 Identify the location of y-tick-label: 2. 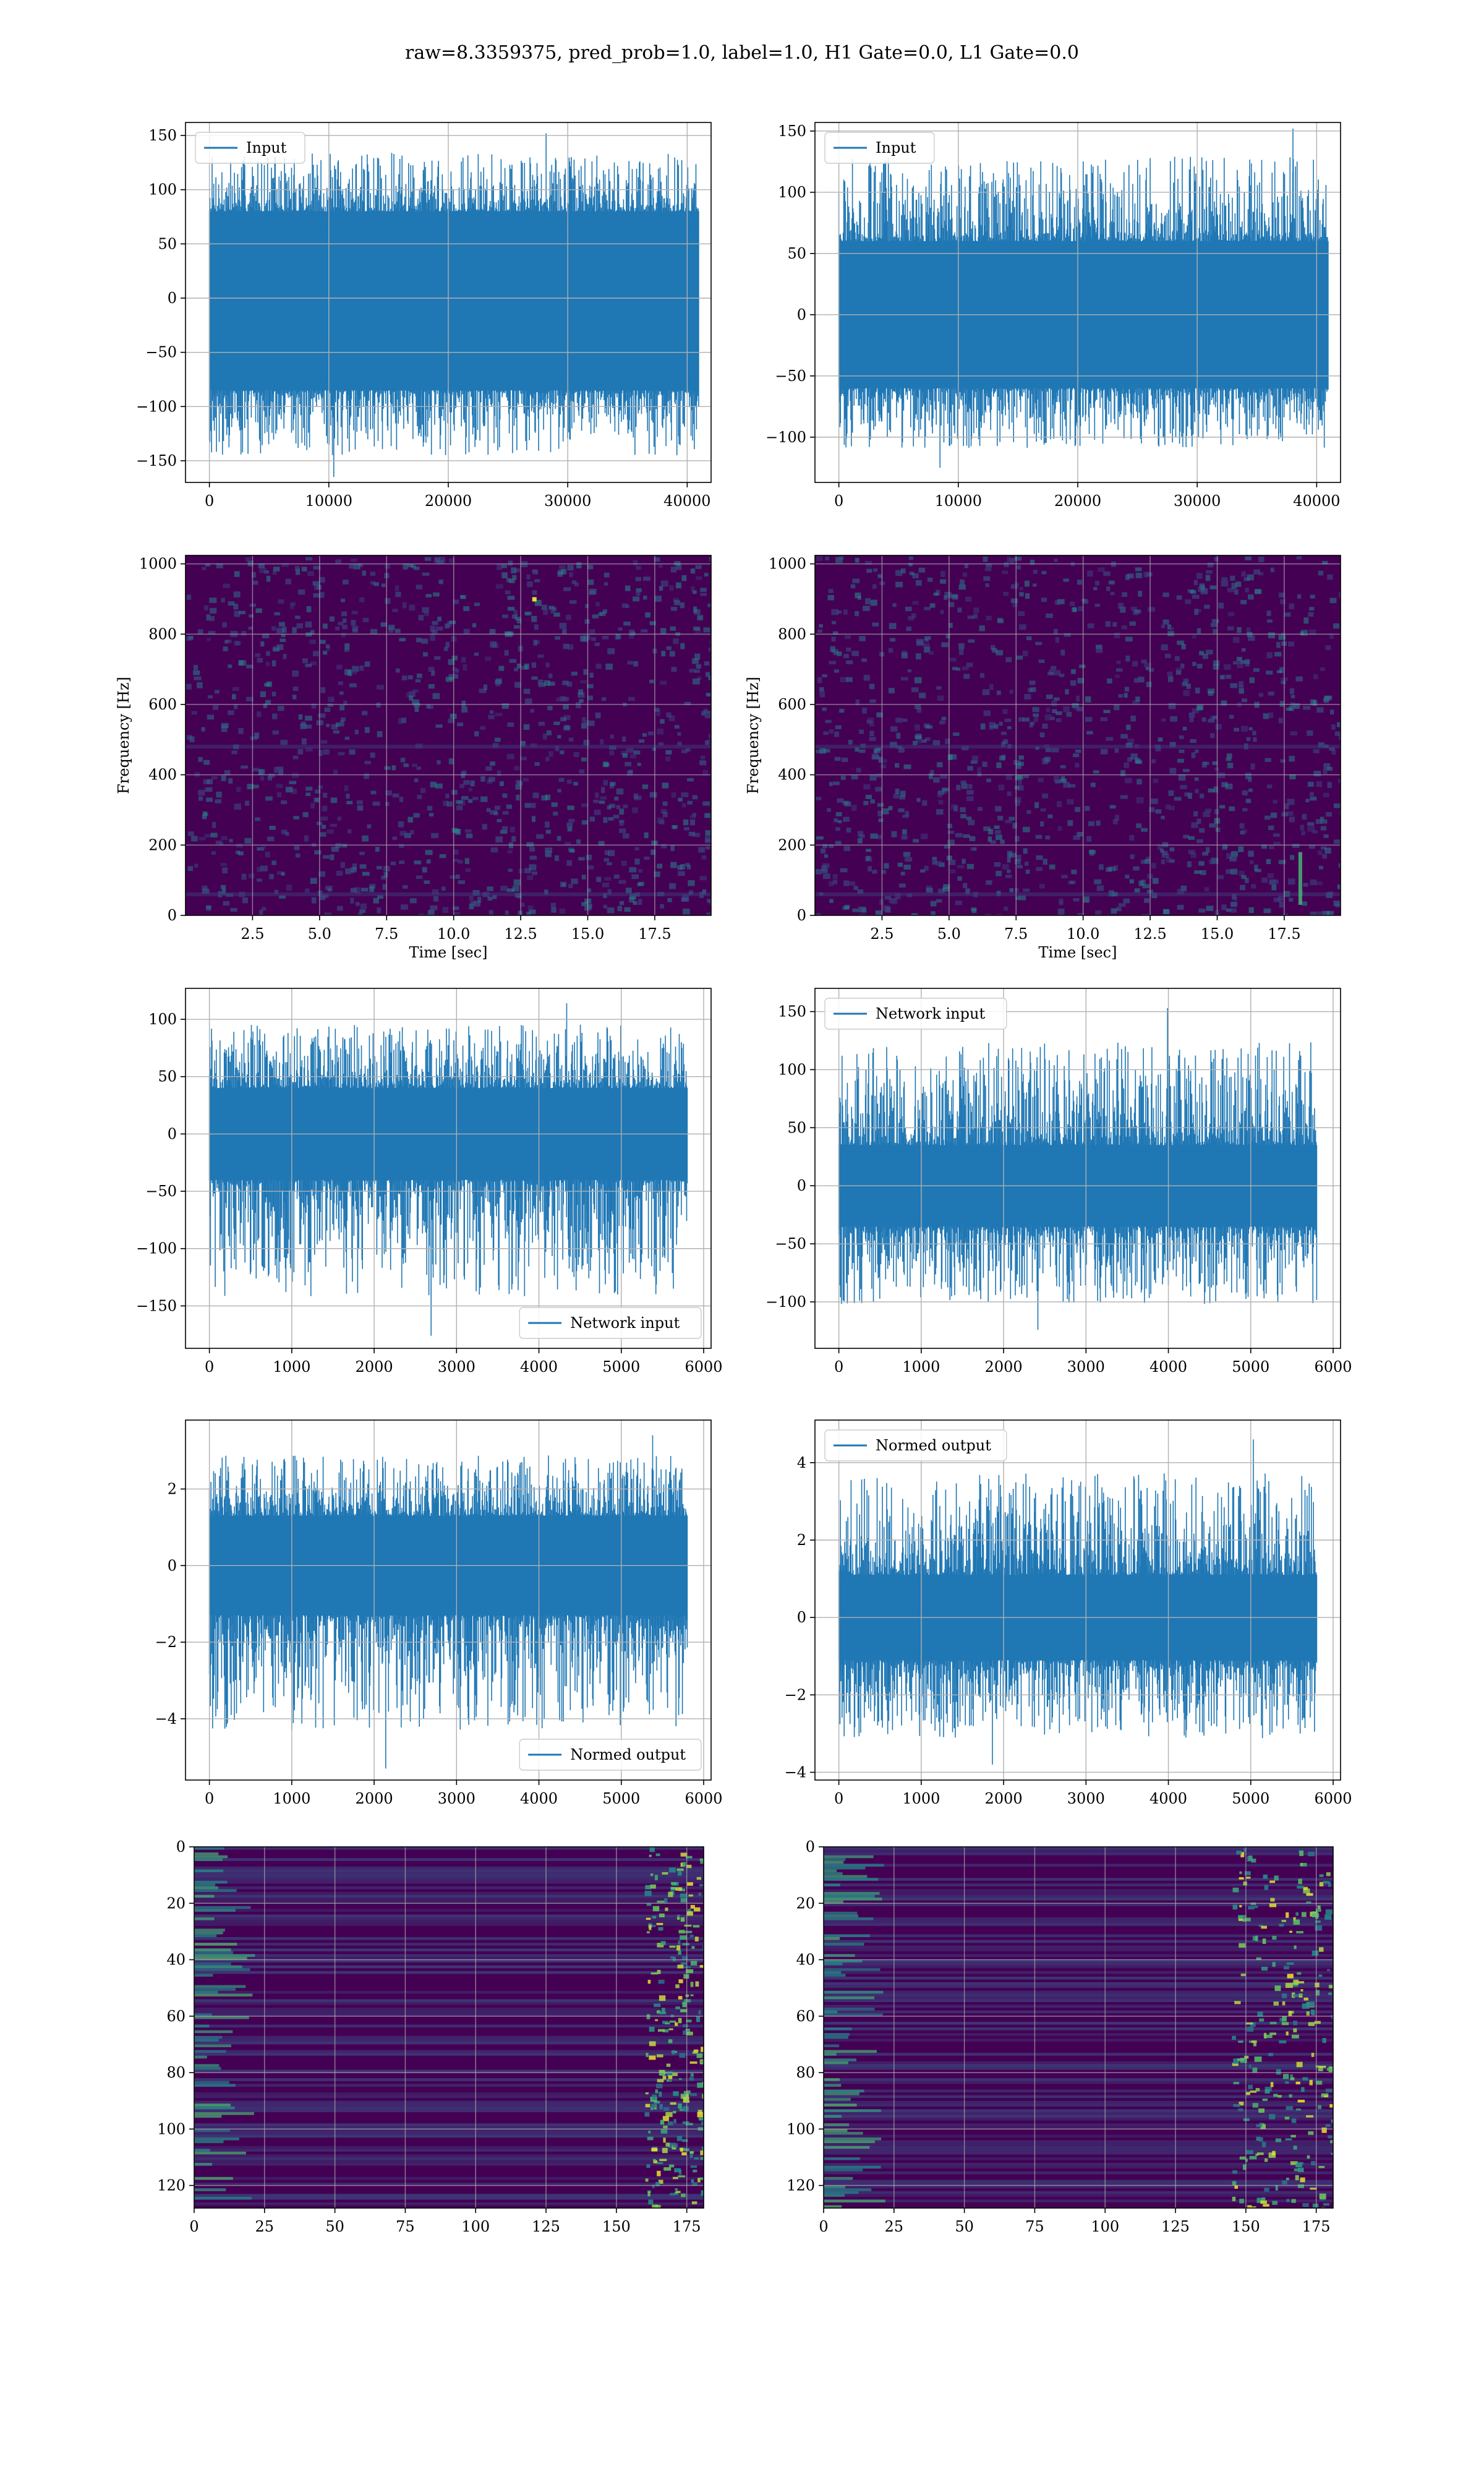
(172, 1488).